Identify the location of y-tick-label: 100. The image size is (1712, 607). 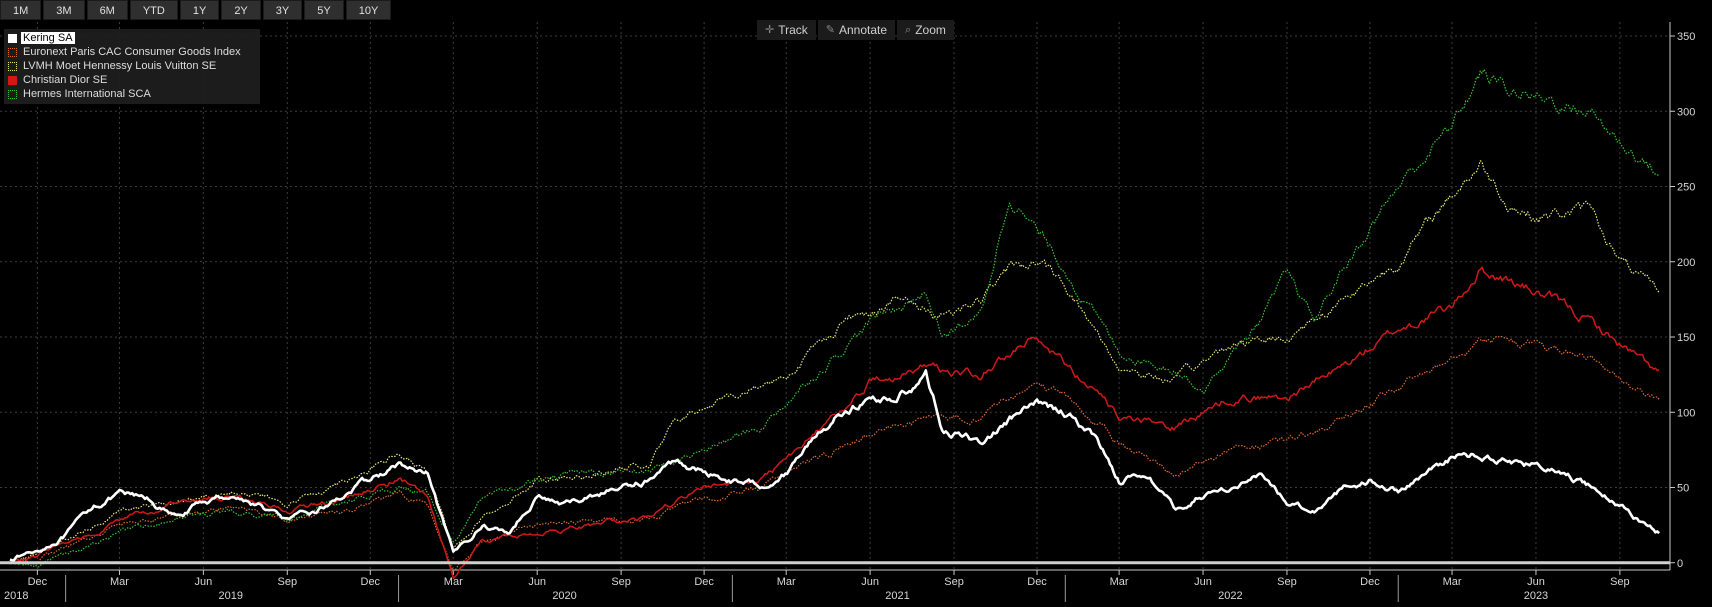
(1686, 413).